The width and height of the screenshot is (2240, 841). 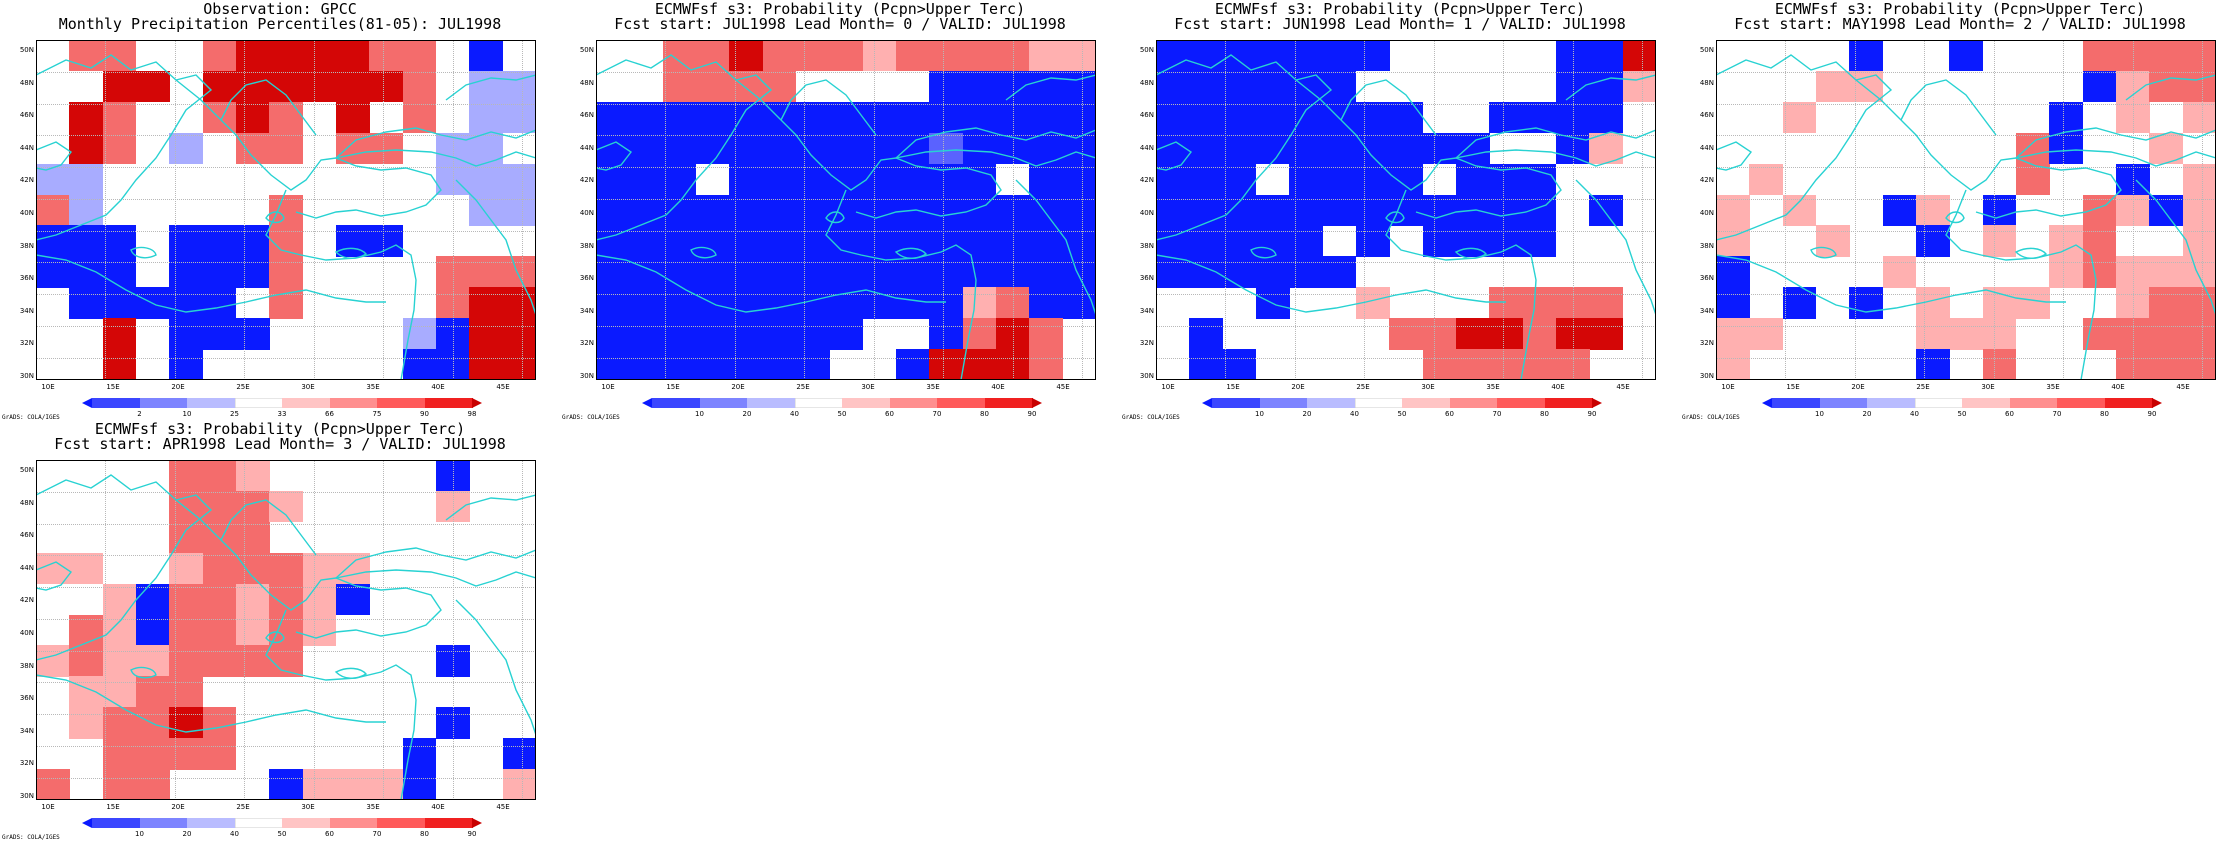 I want to click on lat-tick-label: 48N, so click(x=26, y=502).